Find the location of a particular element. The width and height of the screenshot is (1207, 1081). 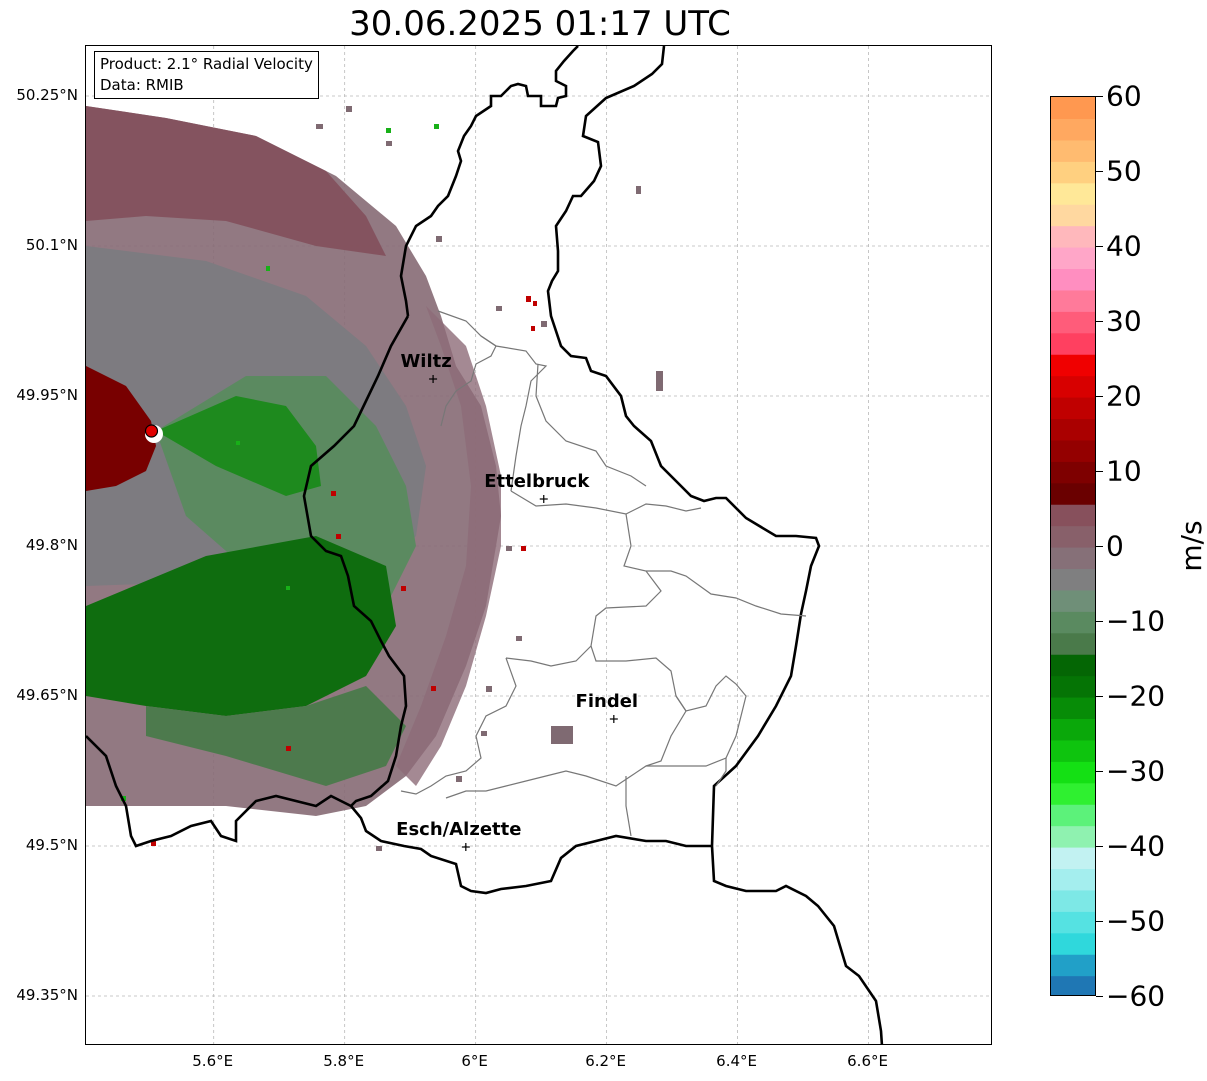

city-label: Wiltz is located at coordinates (426, 361).